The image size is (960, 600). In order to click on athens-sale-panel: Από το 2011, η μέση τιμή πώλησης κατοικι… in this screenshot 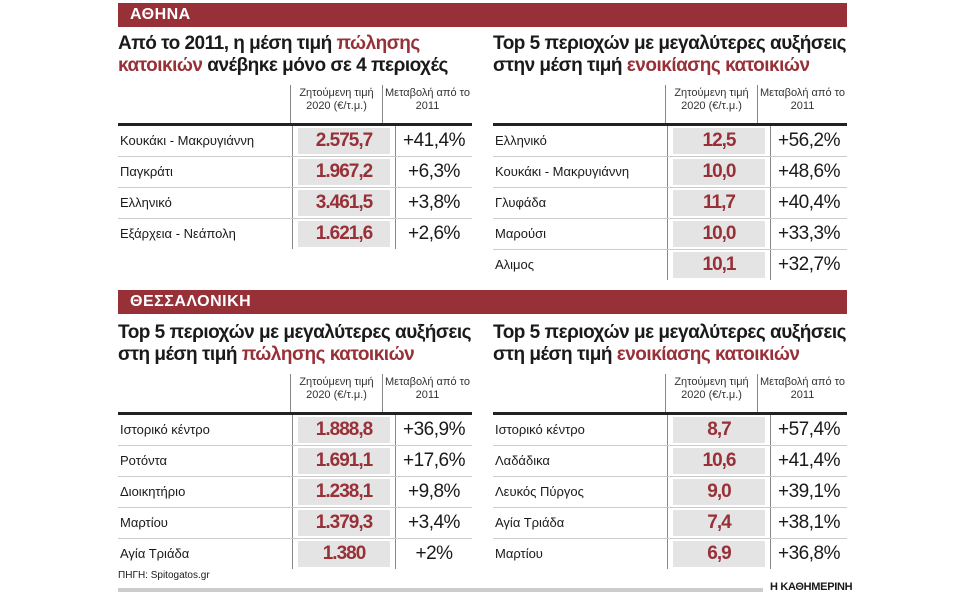, I will do `click(295, 141)`.